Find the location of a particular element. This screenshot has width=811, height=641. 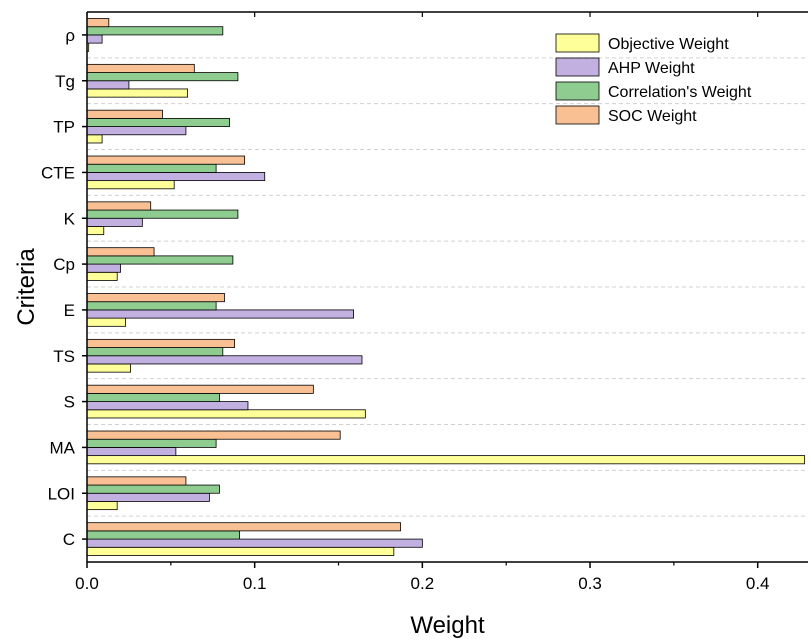

legend-swatch-correlation-s-weight is located at coordinates (577, 91).